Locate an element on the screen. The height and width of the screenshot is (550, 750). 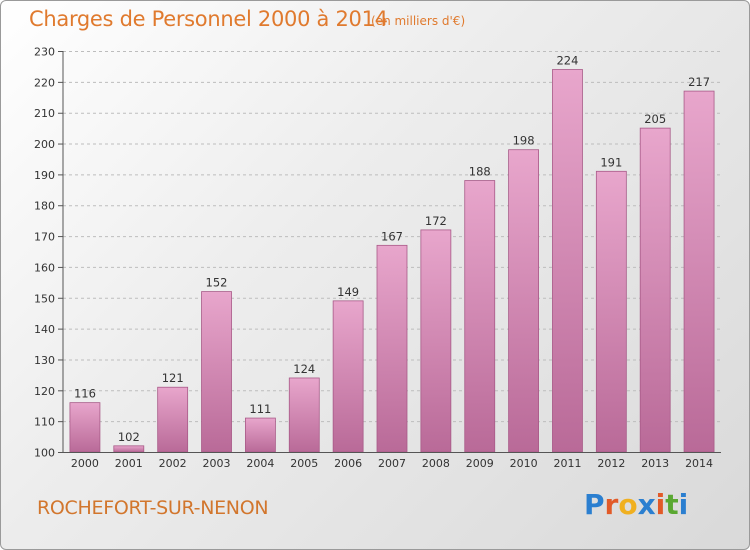
commune-name: ROCHEFORT-SUR-NENON is located at coordinates (153, 508).